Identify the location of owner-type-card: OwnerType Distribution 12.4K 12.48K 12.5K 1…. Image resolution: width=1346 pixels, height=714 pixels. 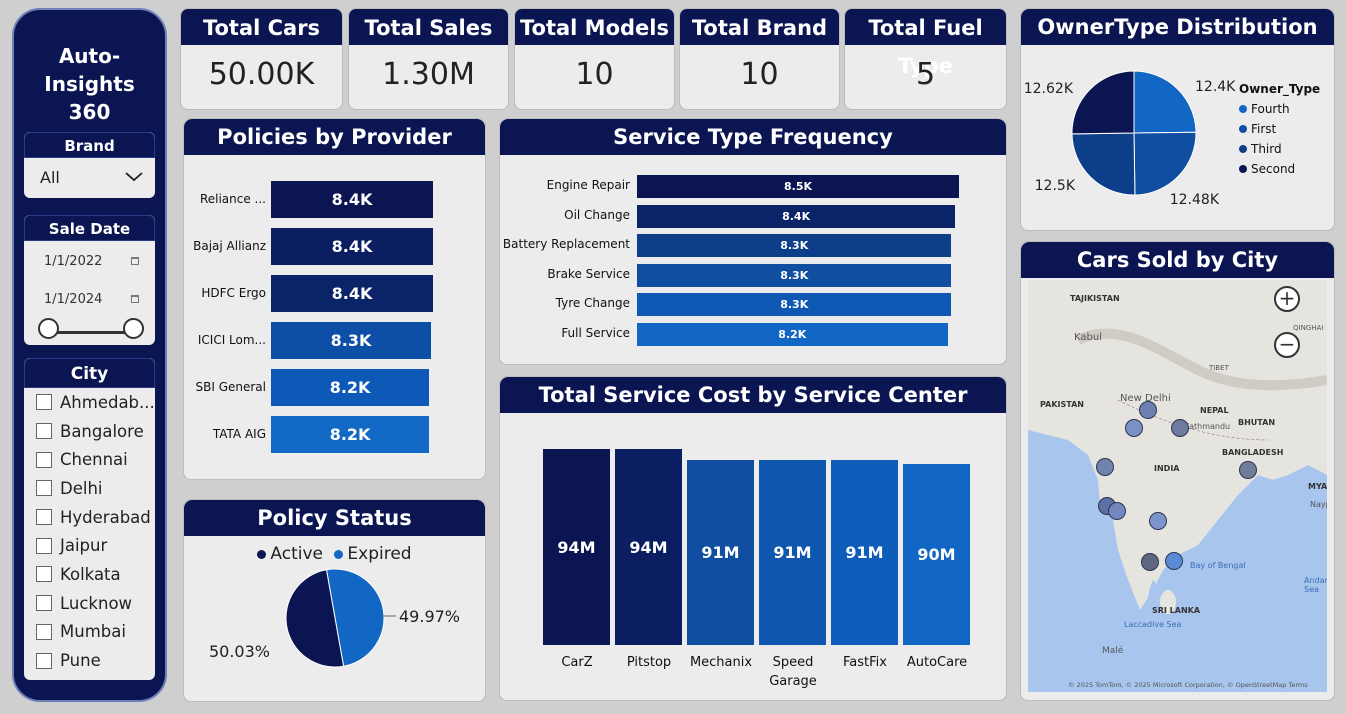
(1177, 119).